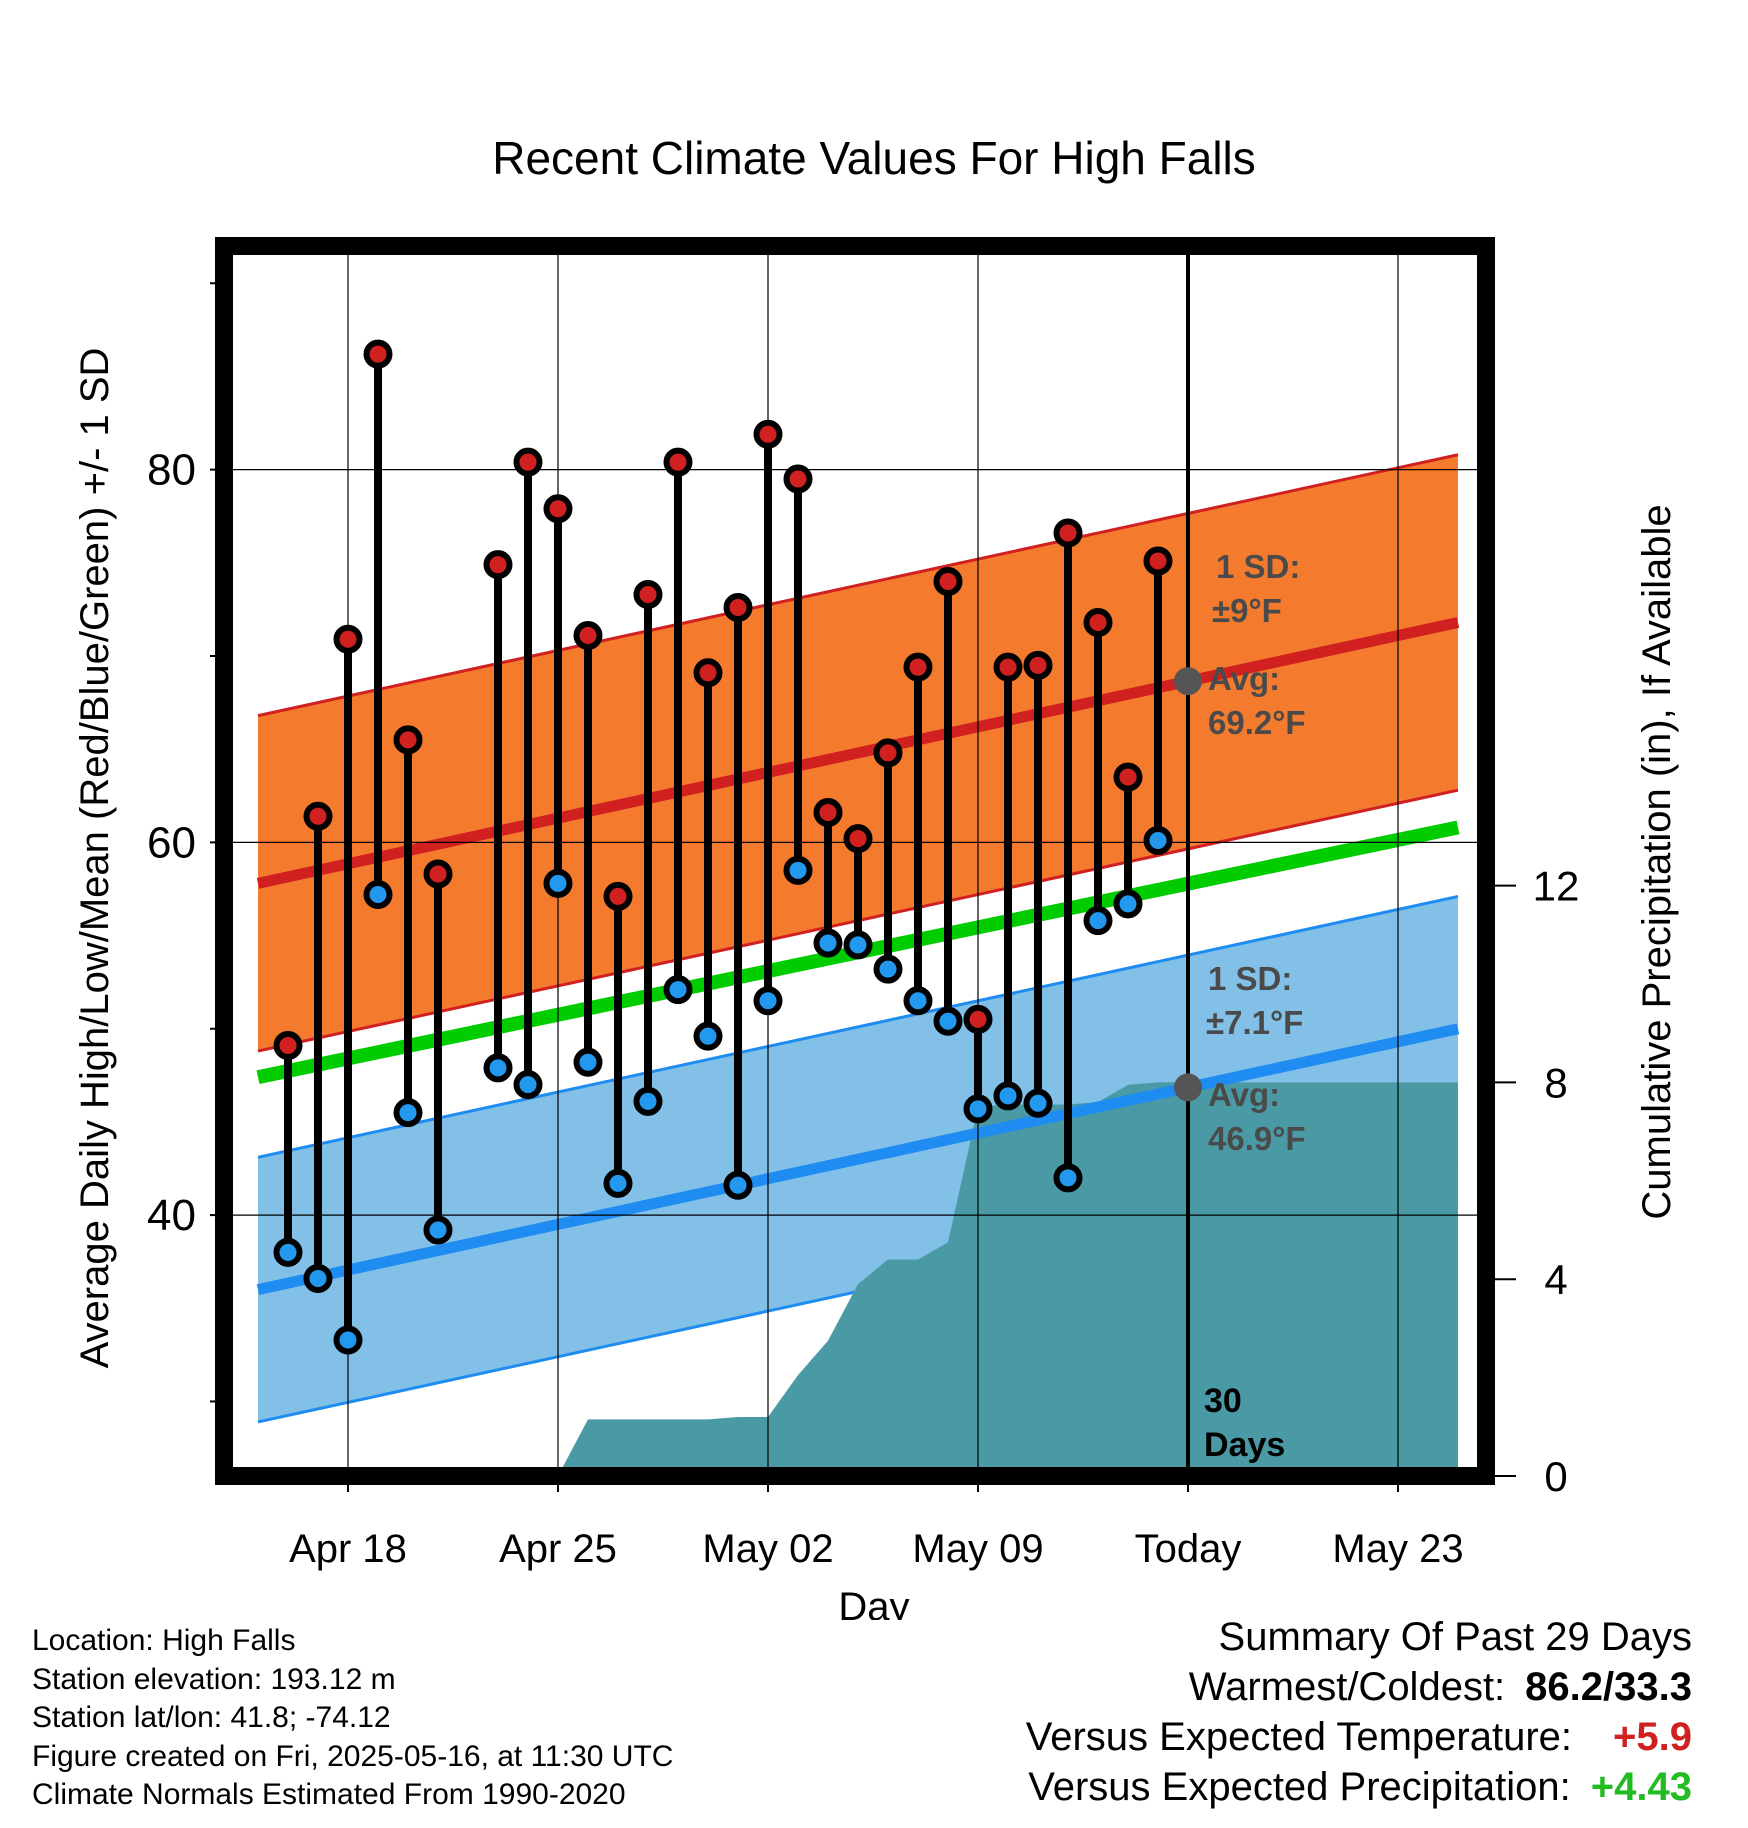  I want to click on precip-area, so click(1008, 1279).